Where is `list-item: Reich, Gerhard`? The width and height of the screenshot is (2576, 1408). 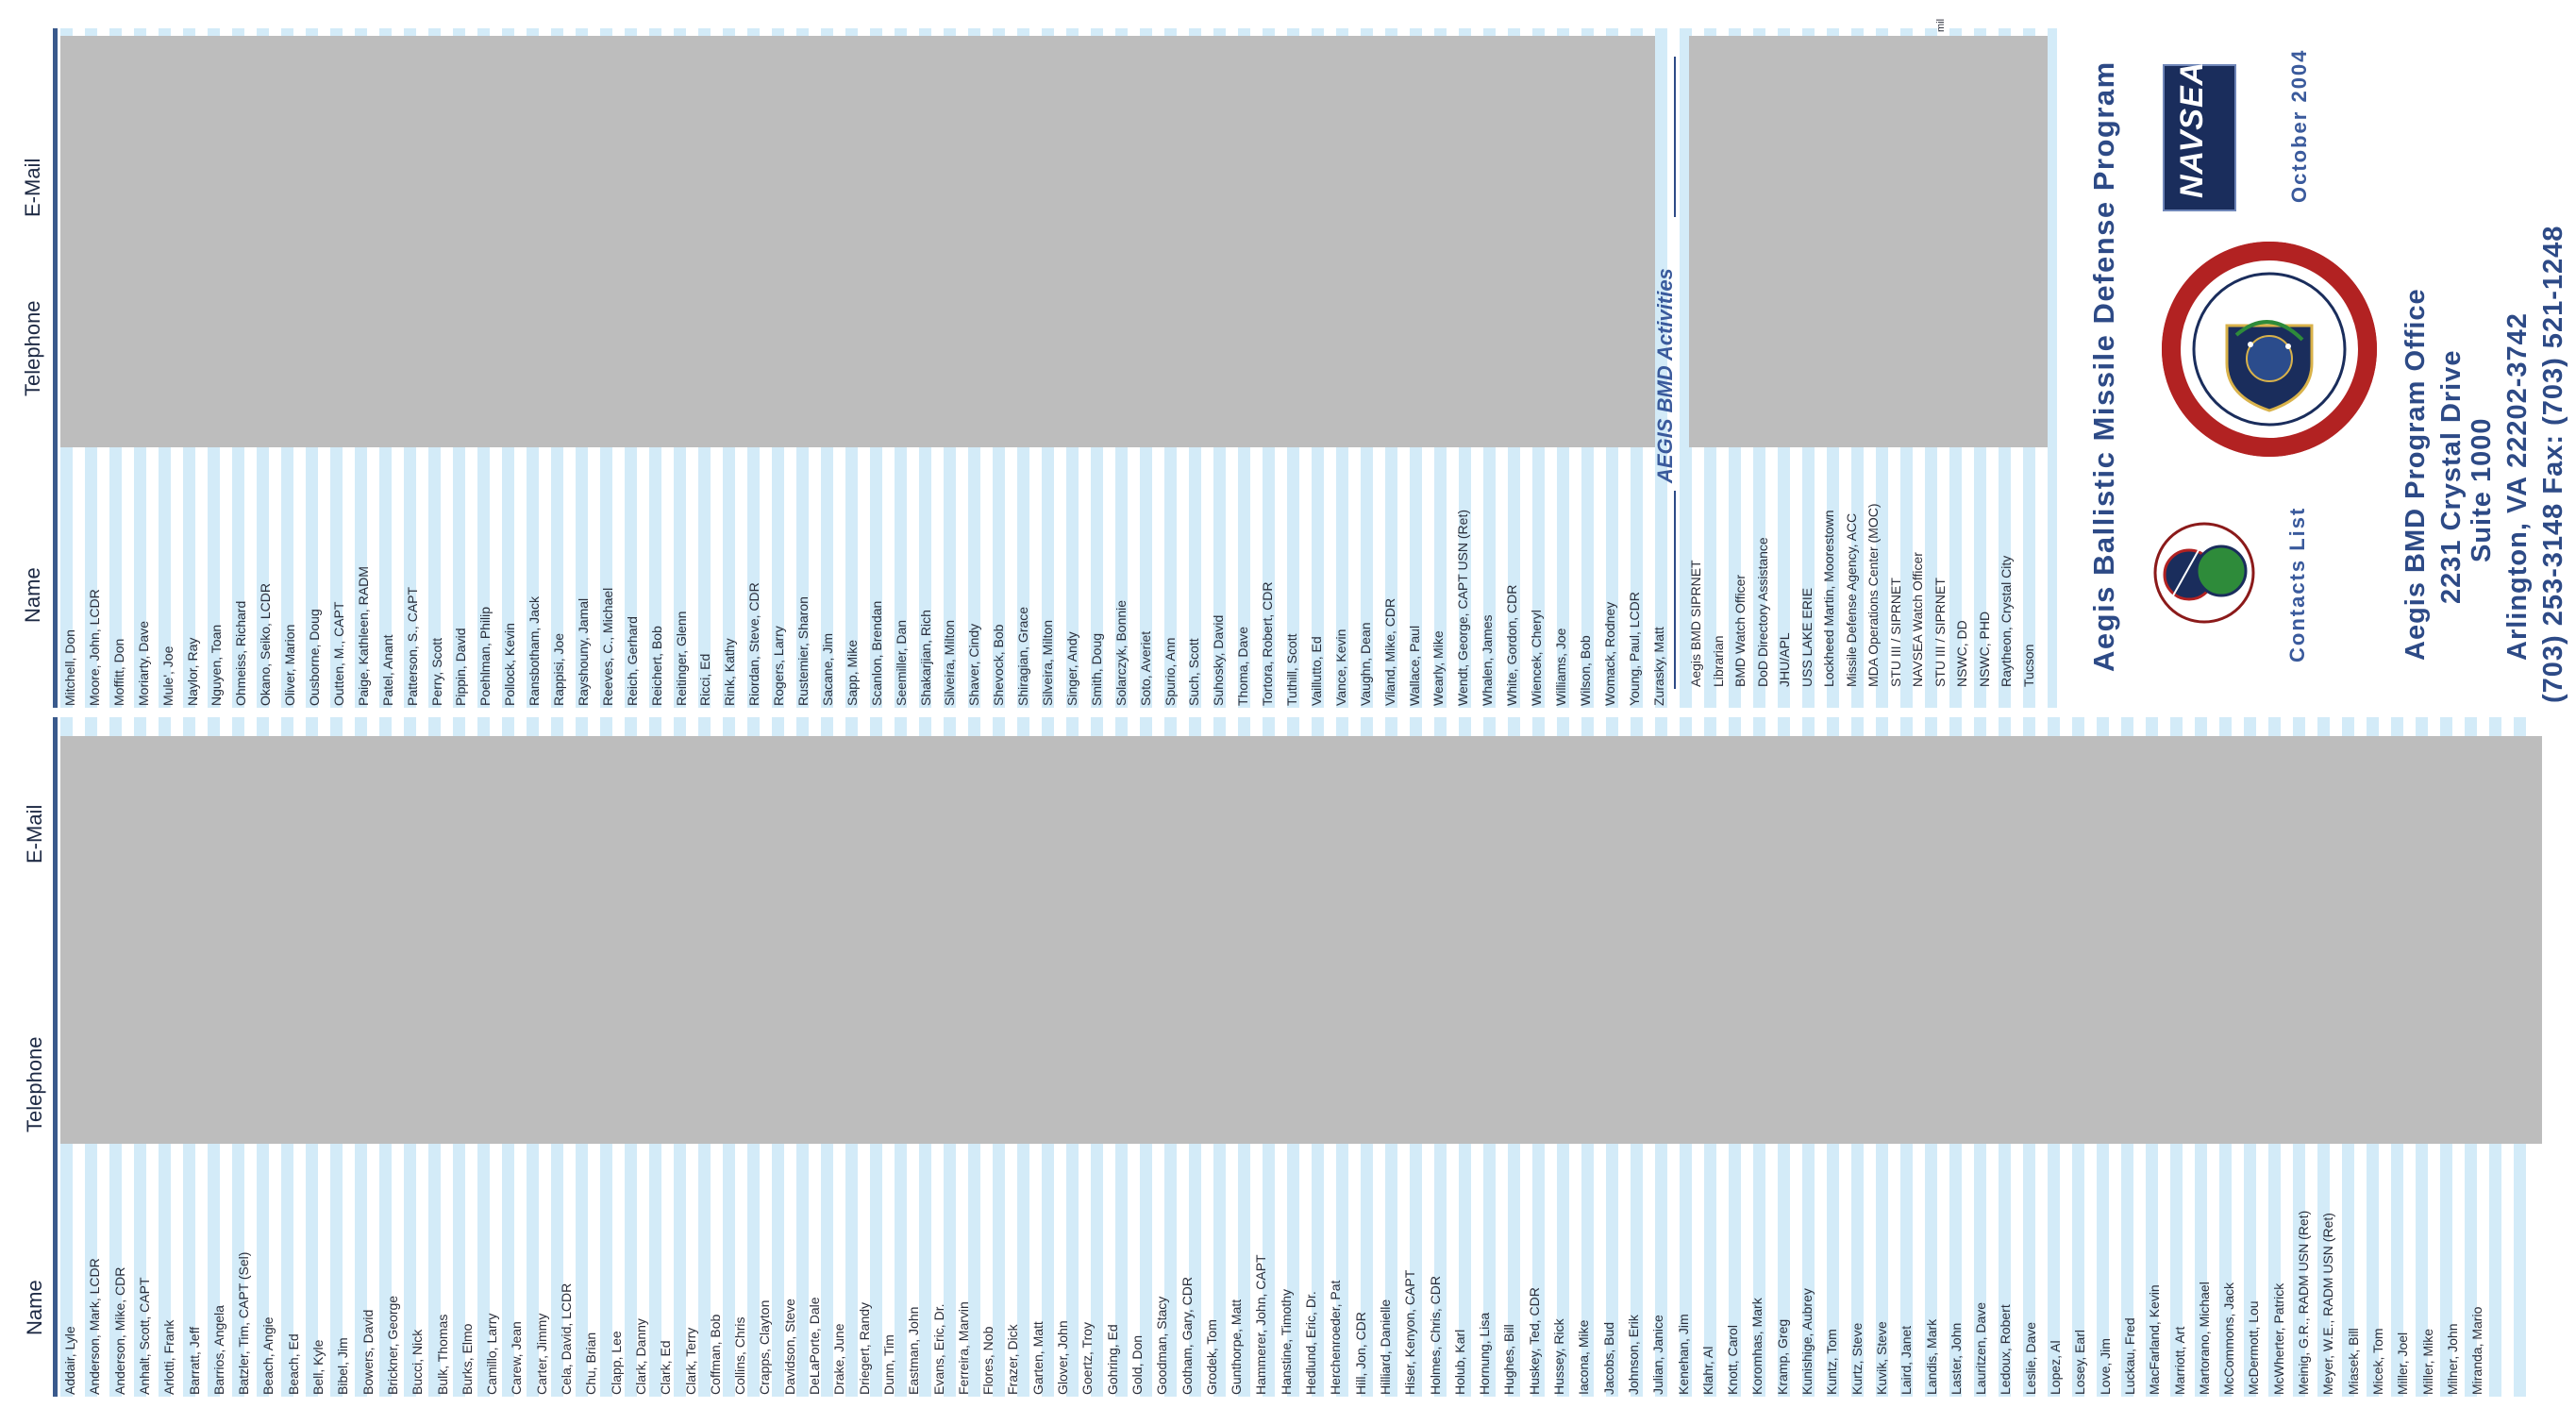 list-item: Reich, Gerhard is located at coordinates (632, 661).